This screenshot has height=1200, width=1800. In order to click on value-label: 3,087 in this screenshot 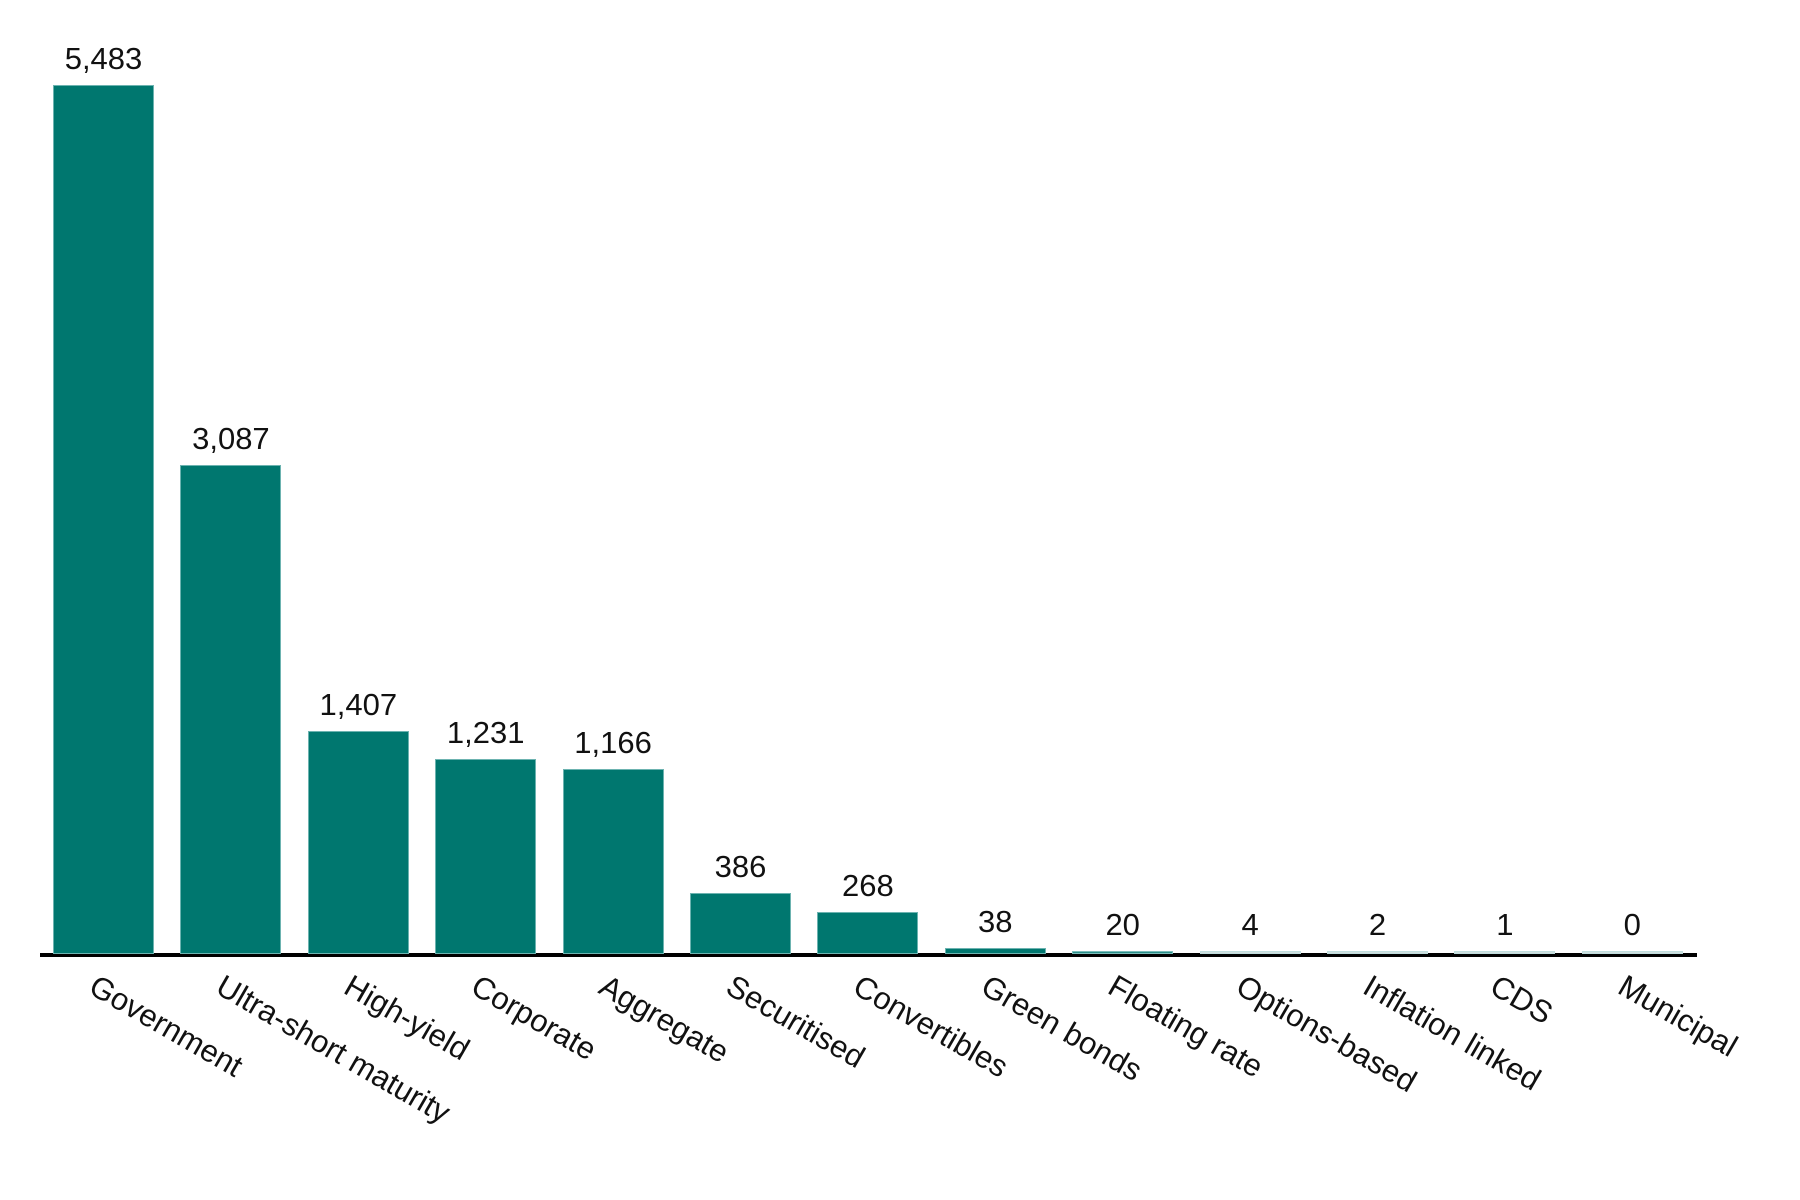, I will do `click(231, 438)`.